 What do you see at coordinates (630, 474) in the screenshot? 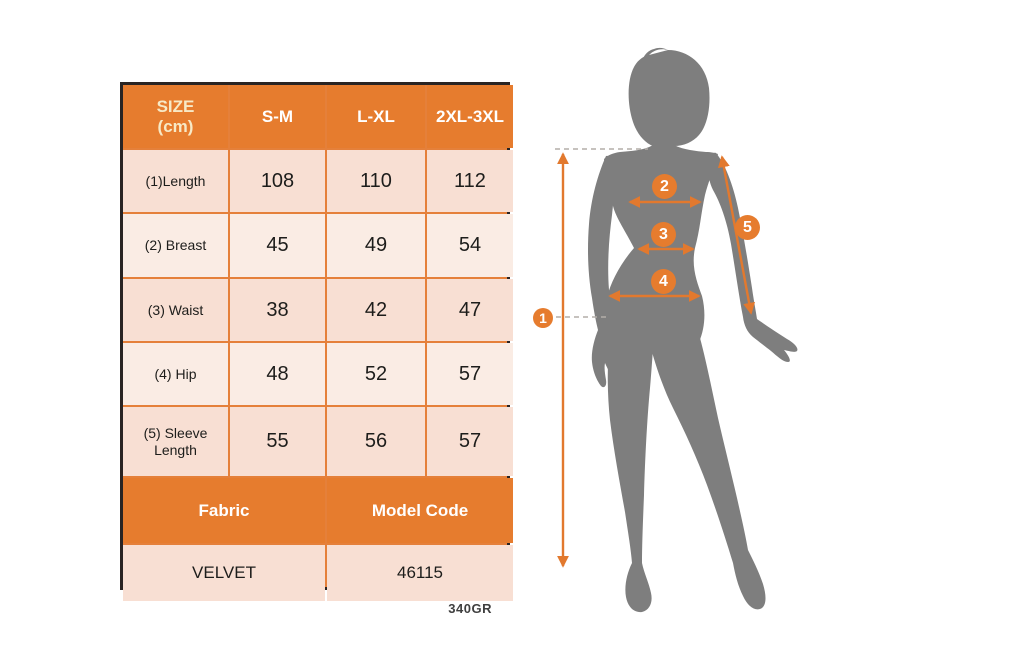
I see `silhouette-left-leg` at bounding box center [630, 474].